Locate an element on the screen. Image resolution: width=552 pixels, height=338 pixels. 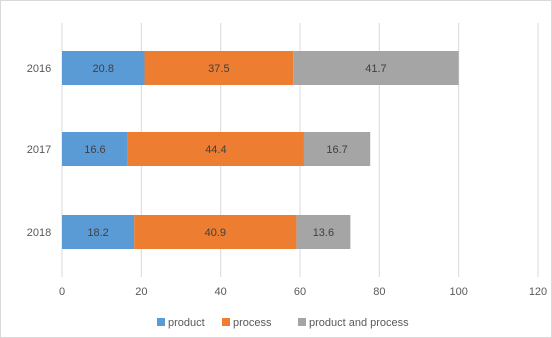
x-tick-label: 40 is located at coordinates (221, 292).